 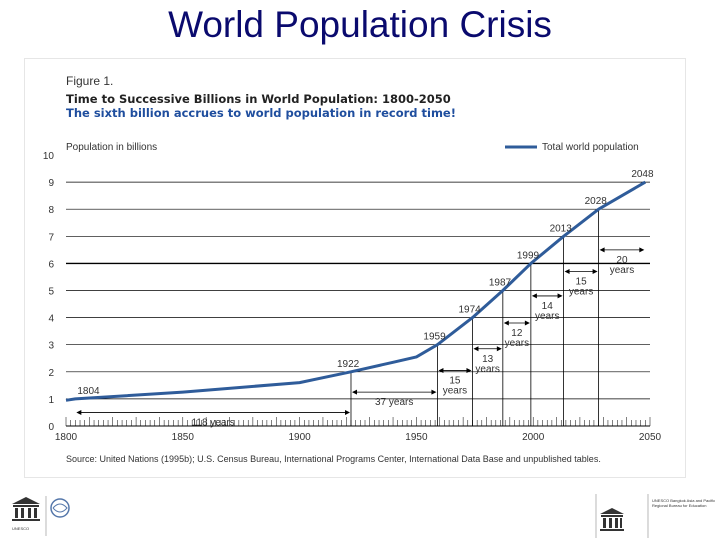 What do you see at coordinates (394, 402) in the screenshot?
I see `interval-label: 37 years` at bounding box center [394, 402].